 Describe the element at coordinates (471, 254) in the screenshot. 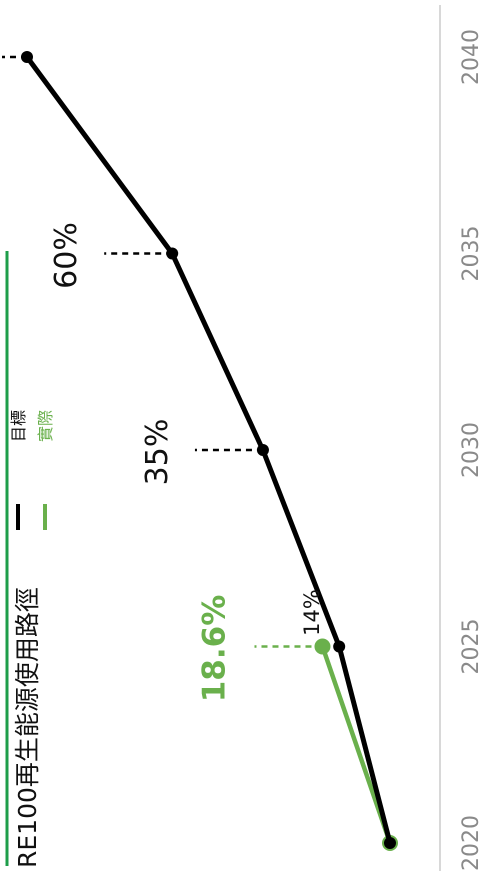

I see `x-tick-label-2035: 2035` at that location.